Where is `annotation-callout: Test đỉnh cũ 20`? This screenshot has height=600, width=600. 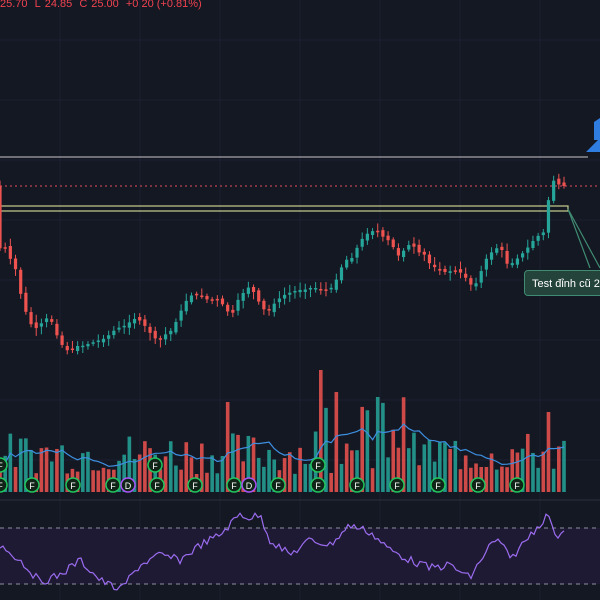 annotation-callout: Test đỉnh cũ 20 is located at coordinates (562, 283).